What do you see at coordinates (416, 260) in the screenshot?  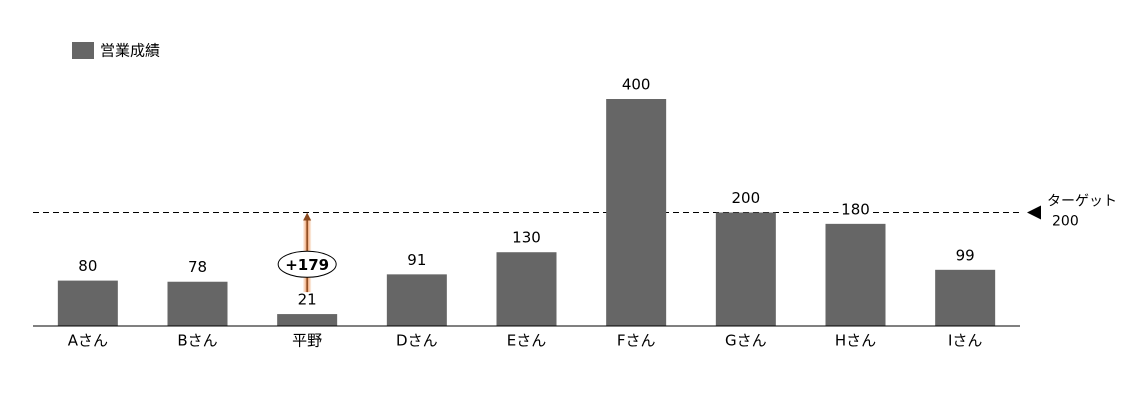 I see `value-label: 91` at bounding box center [416, 260].